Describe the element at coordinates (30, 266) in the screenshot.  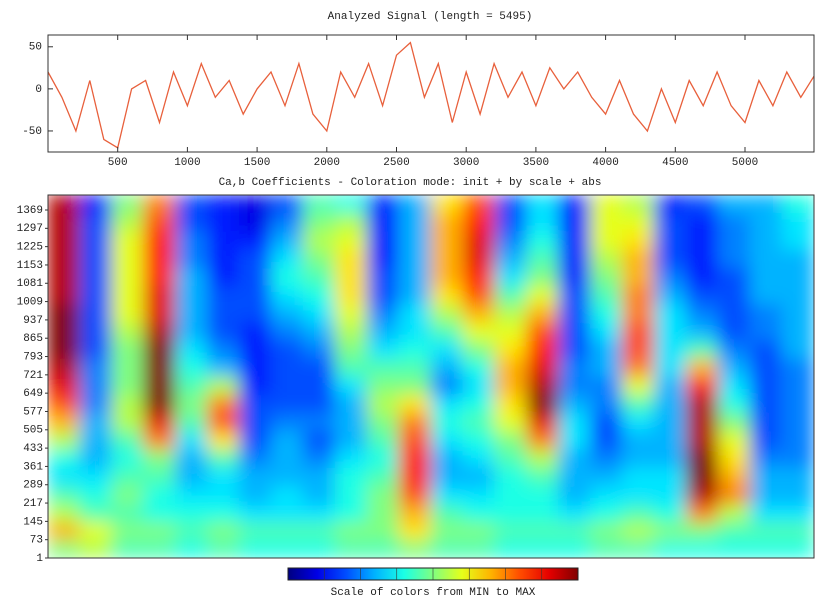
I see `y-tick-label: 1153` at that location.